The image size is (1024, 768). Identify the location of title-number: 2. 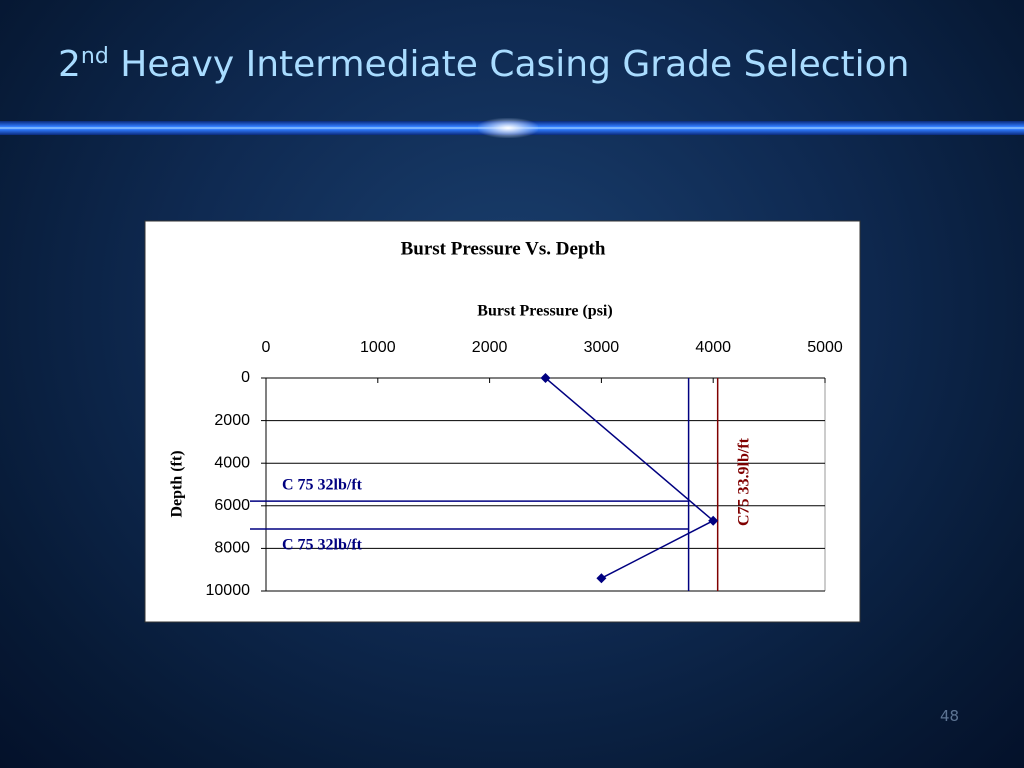
(69, 64).